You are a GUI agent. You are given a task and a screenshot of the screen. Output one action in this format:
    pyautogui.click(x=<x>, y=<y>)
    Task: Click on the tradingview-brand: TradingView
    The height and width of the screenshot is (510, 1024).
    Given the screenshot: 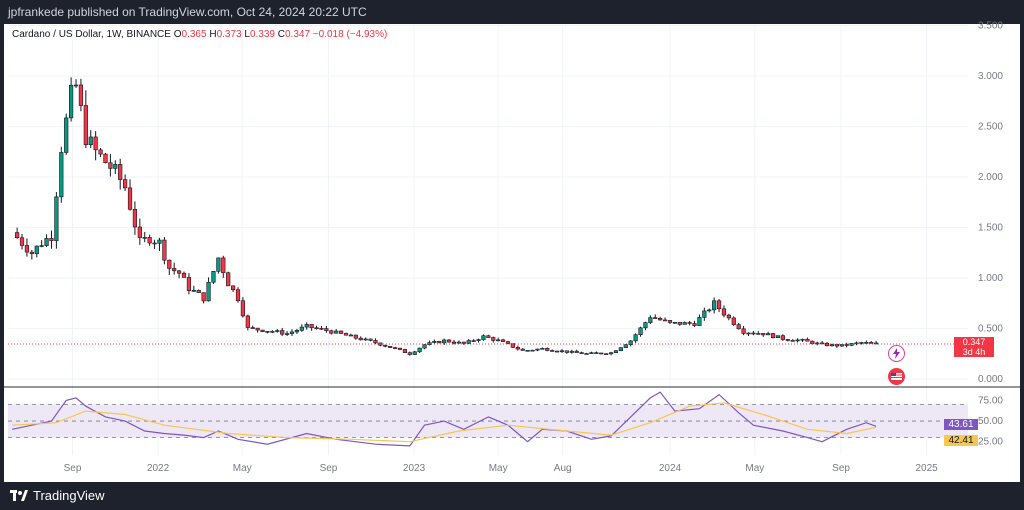 What is the action you would take?
    pyautogui.click(x=57, y=496)
    